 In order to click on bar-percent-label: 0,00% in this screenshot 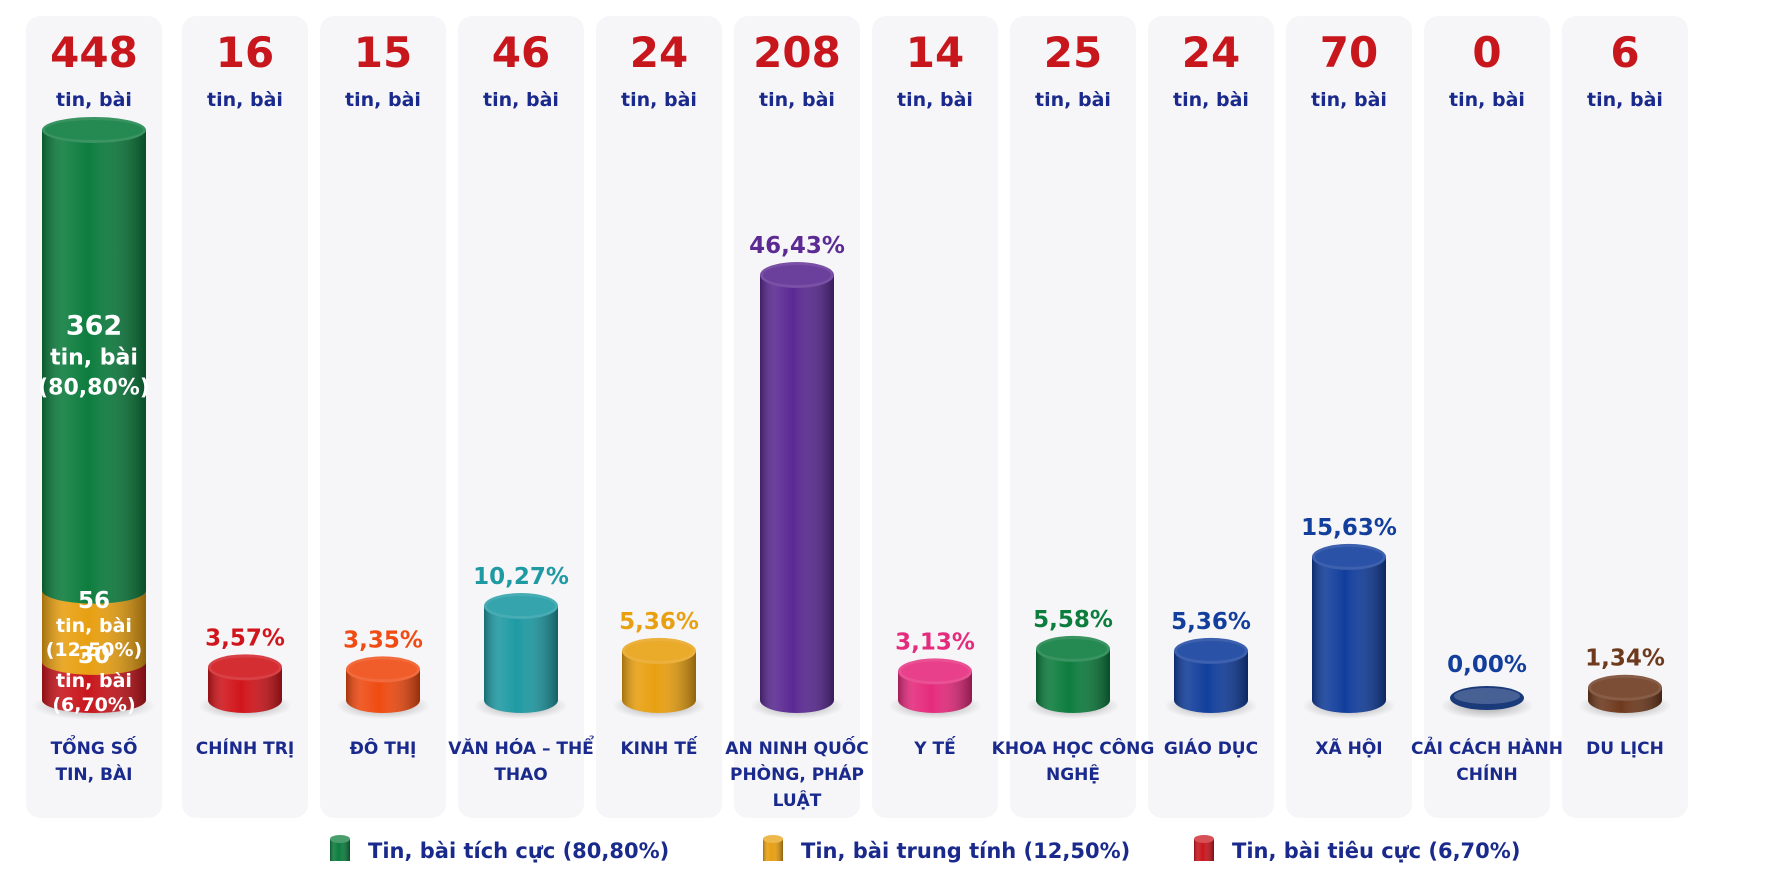, I will do `click(1487, 665)`.